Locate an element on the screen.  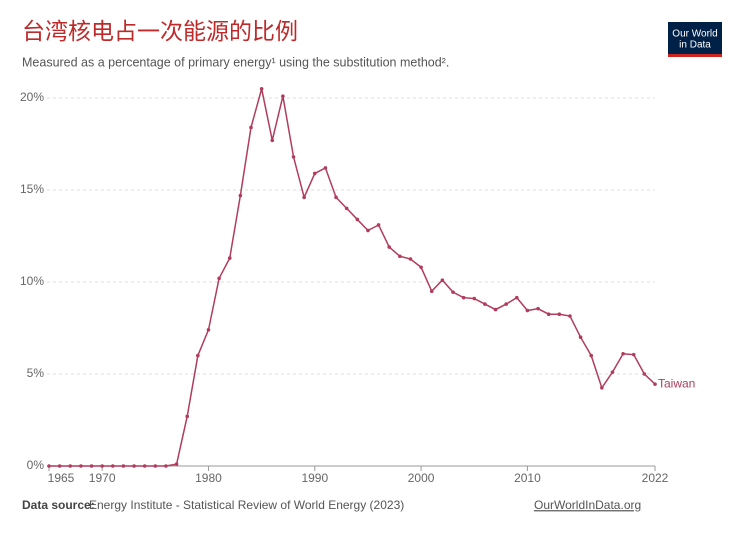
logo-text: in Data is located at coordinates (695, 45).